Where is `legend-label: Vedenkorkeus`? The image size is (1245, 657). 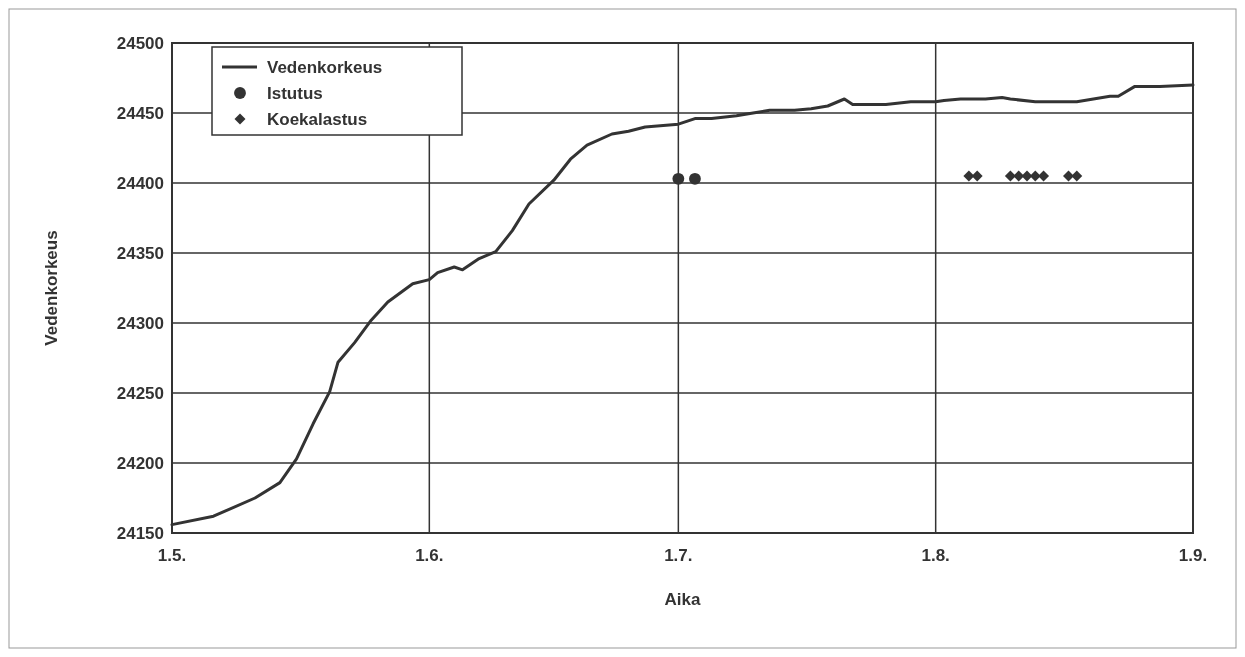
legend-label: Vedenkorkeus is located at coordinates (325, 67).